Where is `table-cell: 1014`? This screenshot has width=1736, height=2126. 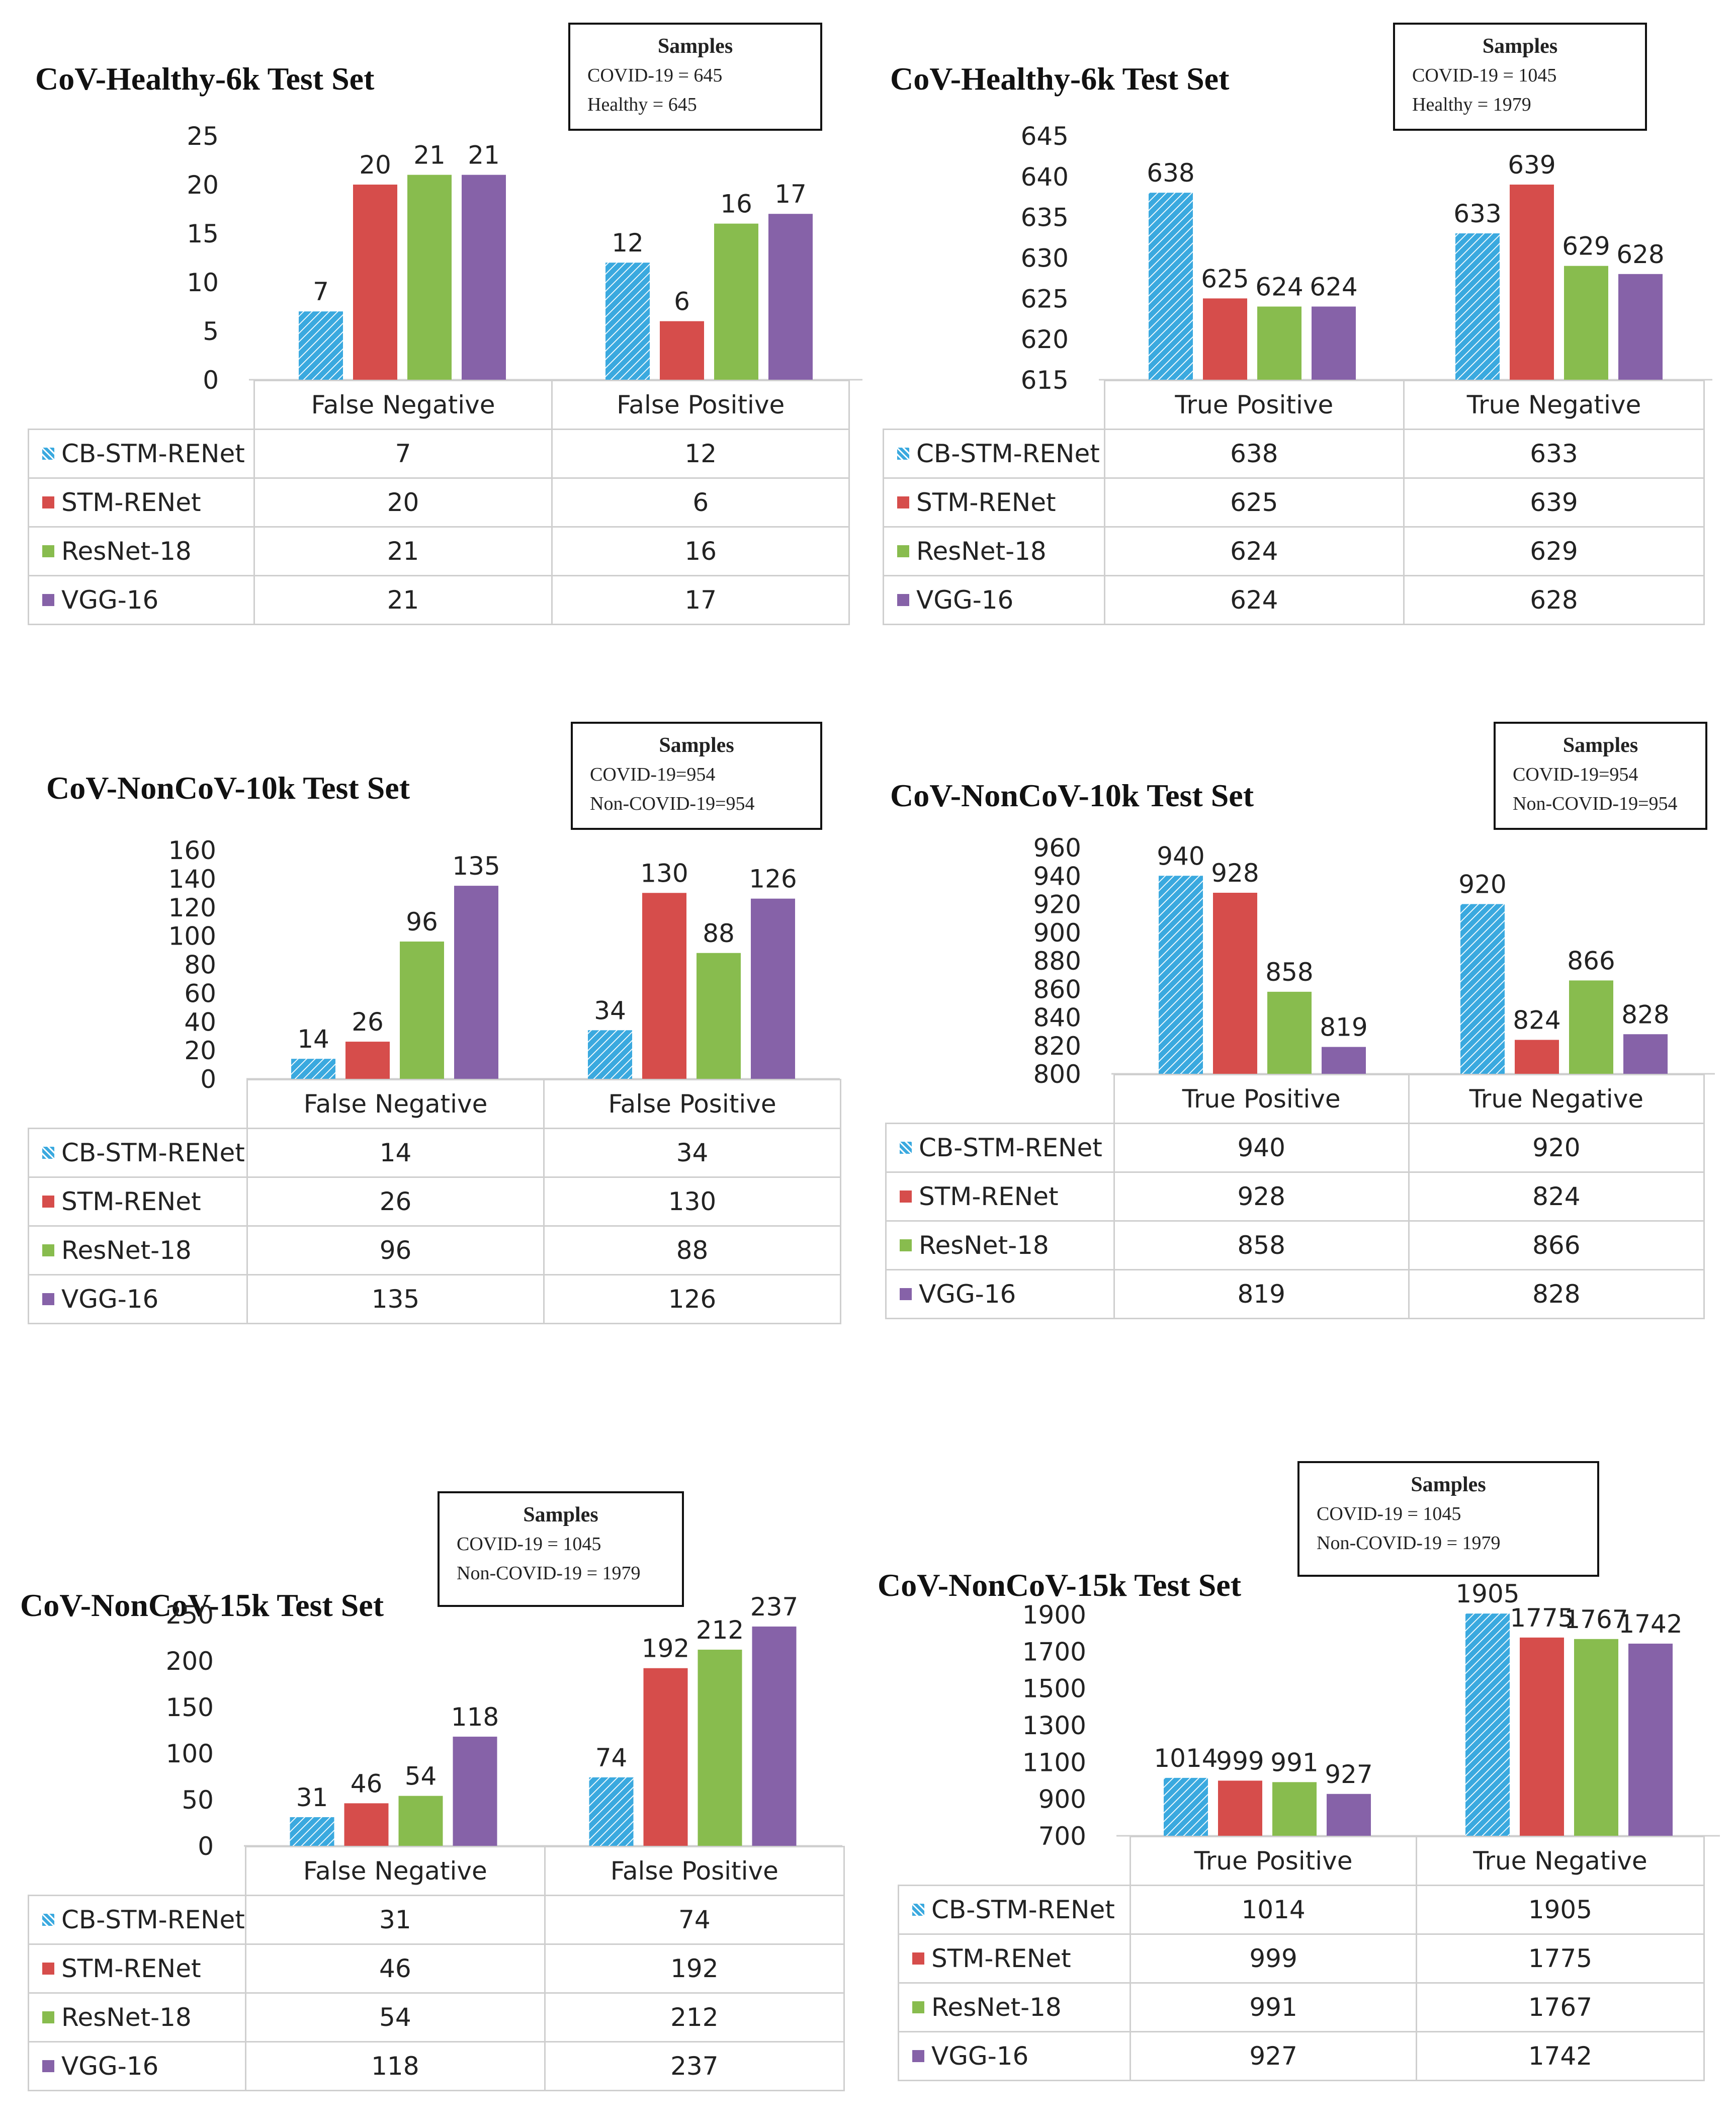
table-cell: 1014 is located at coordinates (1274, 1910).